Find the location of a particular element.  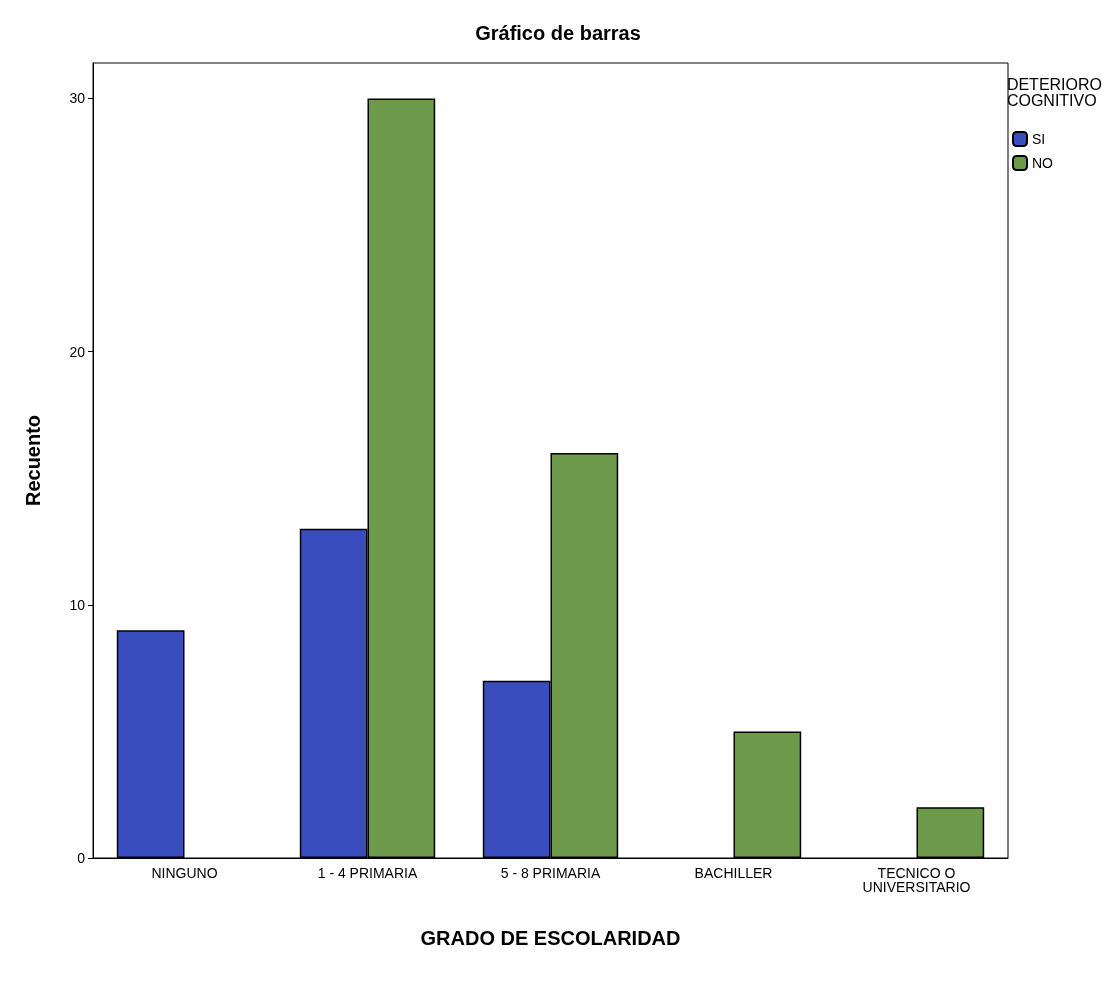

x-tick-label: NINGUNO is located at coordinates (184, 873).